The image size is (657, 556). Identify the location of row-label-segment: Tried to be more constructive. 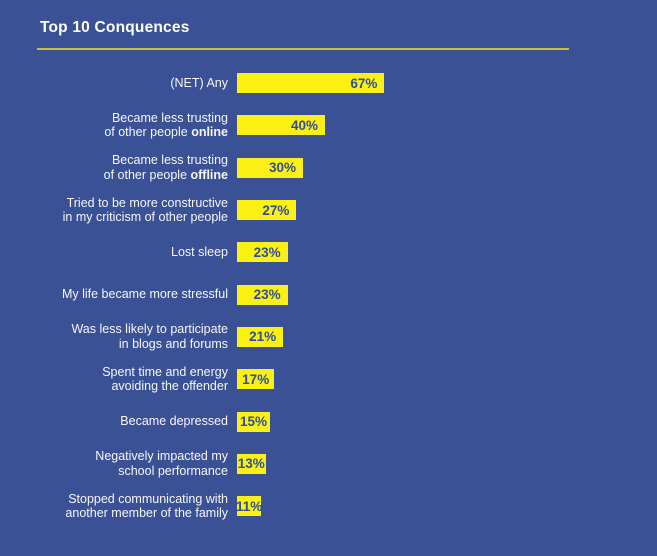
(147, 202).